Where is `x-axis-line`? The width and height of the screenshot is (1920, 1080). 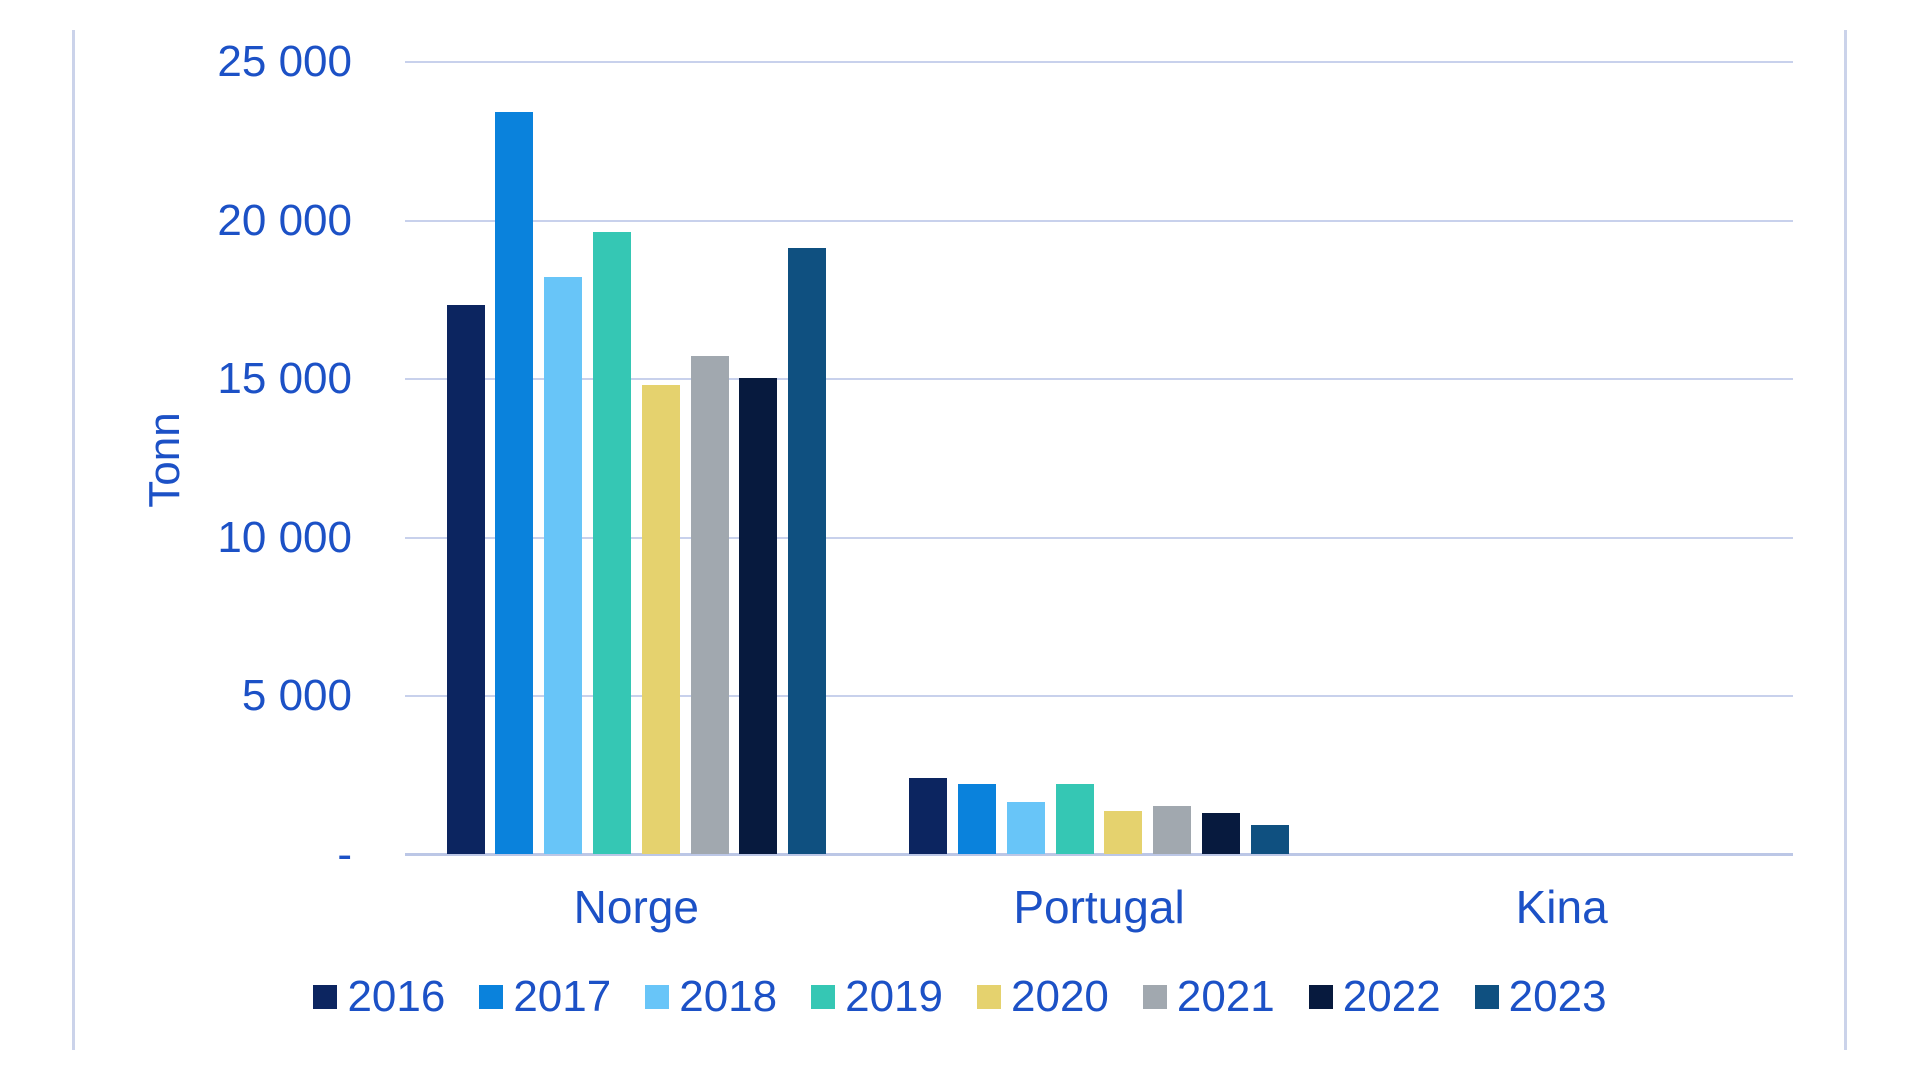
x-axis-line is located at coordinates (1099, 854).